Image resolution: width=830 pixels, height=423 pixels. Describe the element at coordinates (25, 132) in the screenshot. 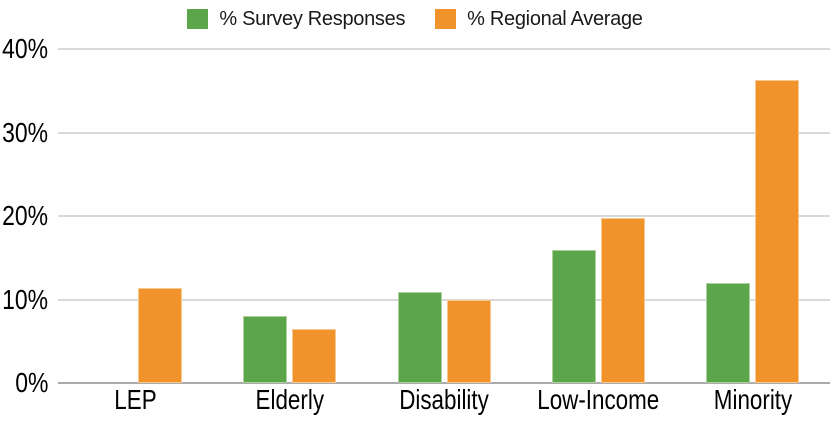

I see `y-tick-label-30: 30%` at that location.